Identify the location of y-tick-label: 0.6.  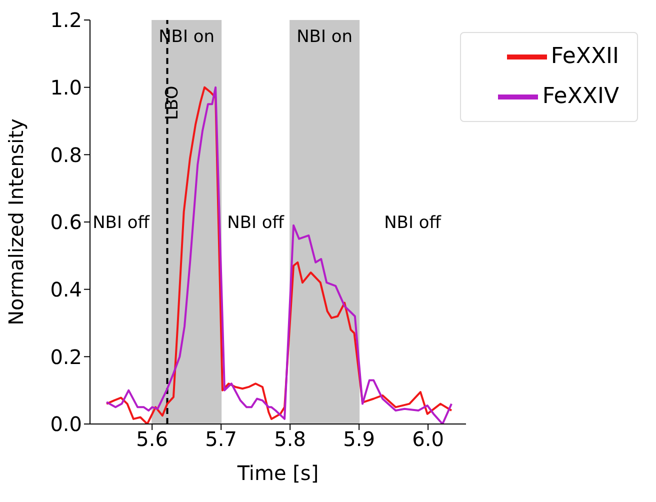
(66, 222).